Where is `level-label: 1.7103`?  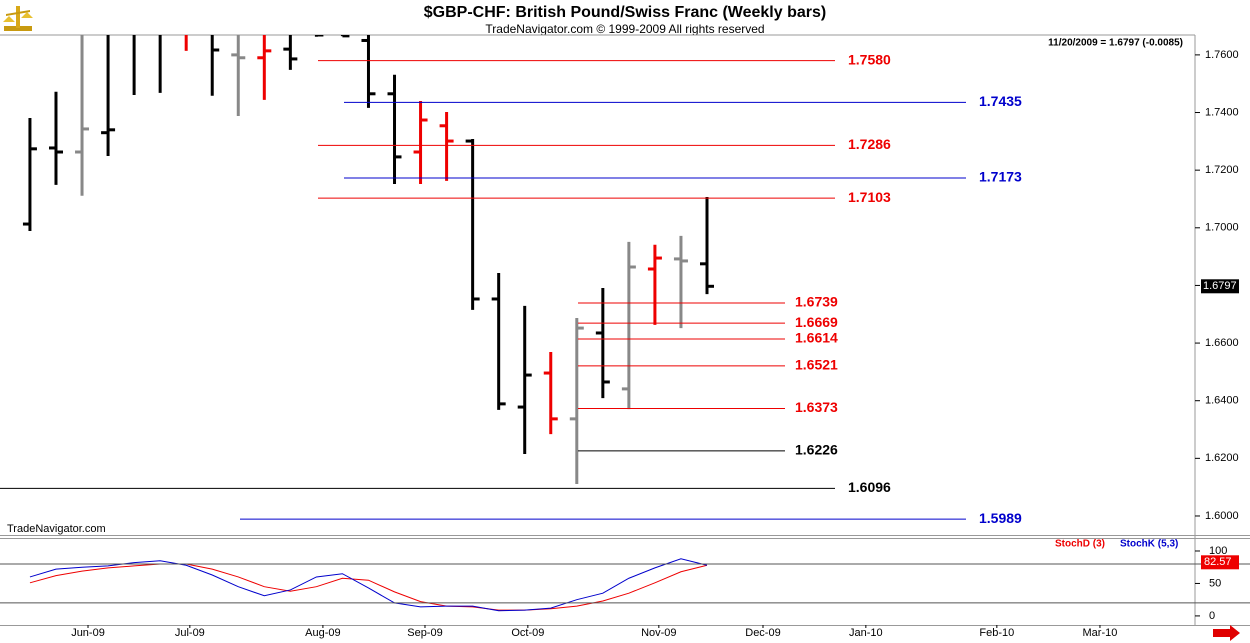 level-label: 1.7103 is located at coordinates (869, 197).